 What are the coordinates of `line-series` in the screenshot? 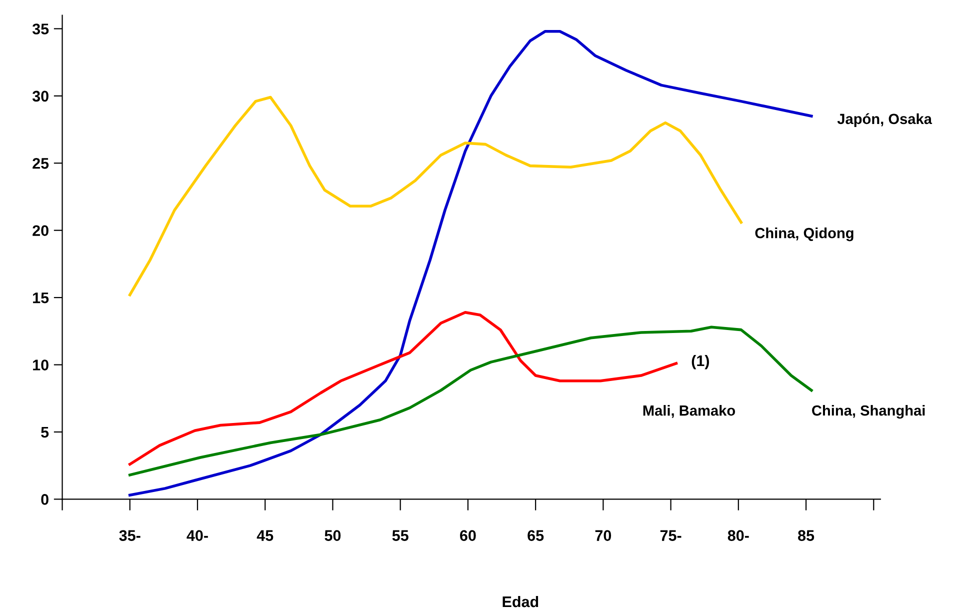 It's located at (403, 388).